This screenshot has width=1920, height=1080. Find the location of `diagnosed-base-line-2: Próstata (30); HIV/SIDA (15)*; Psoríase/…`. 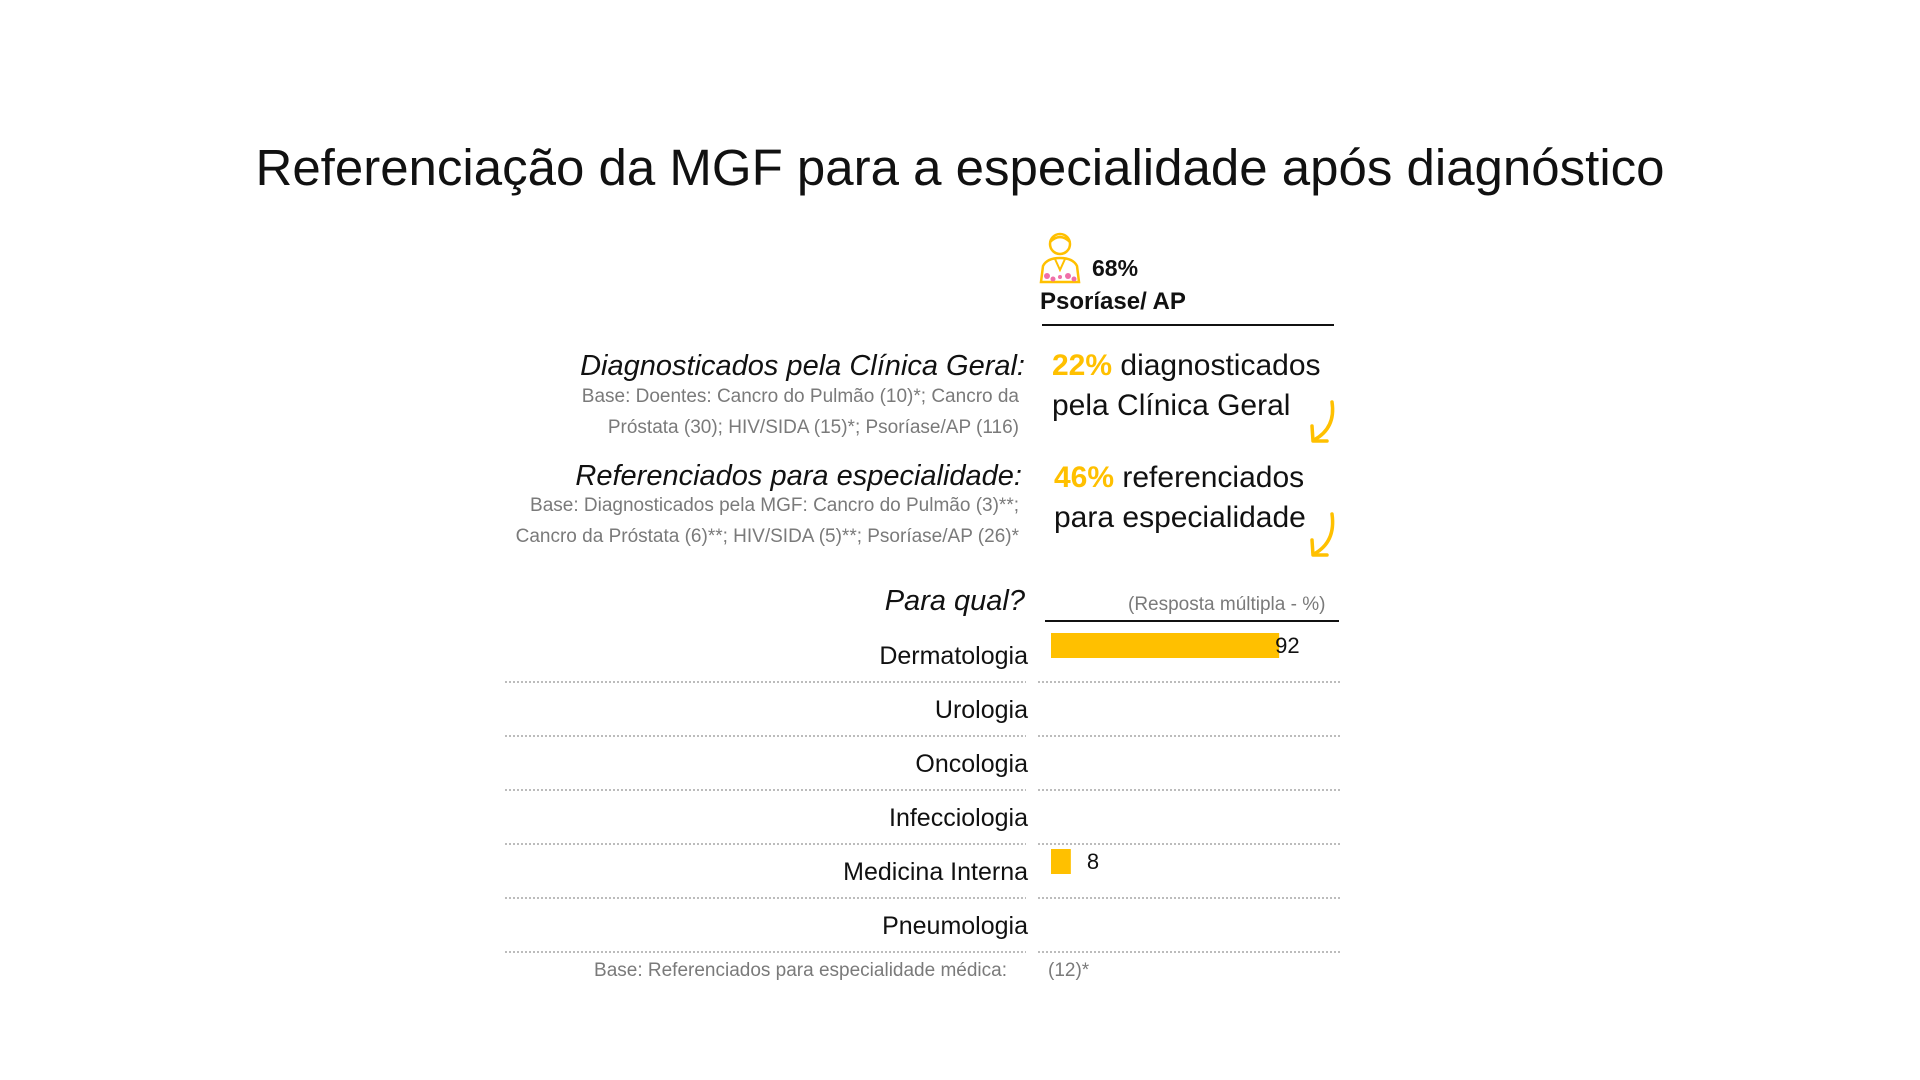

diagnosed-base-line-2: Próstata (30); HIV/SIDA (15)*; Psoríase/… is located at coordinates (813, 427).